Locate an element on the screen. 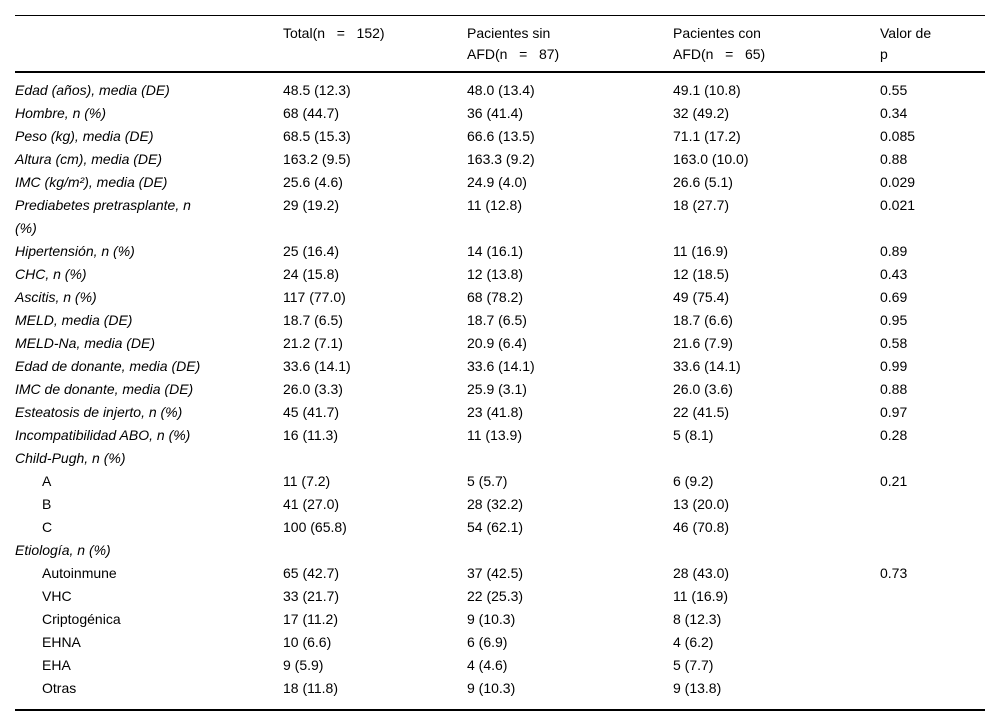 This screenshot has height=712, width=1000. row-label-cell: Prediabetes pretrasplante, n (%) is located at coordinates (103, 216).